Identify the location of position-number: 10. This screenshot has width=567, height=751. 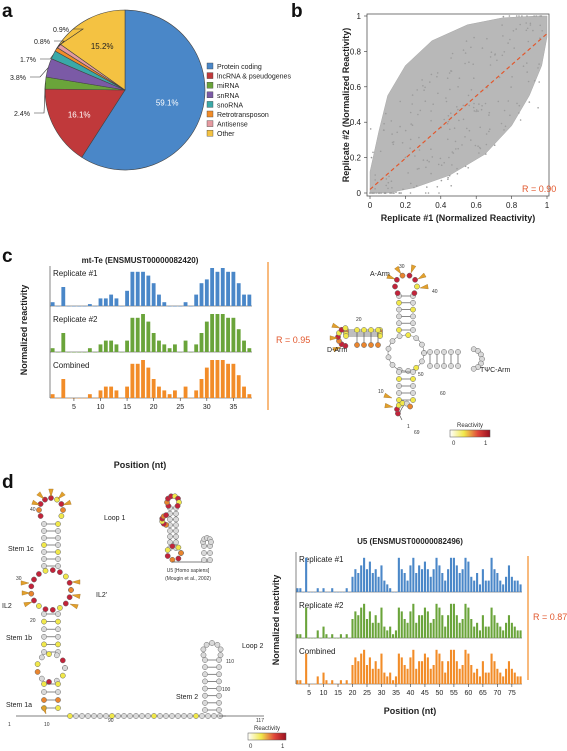
(381, 392).